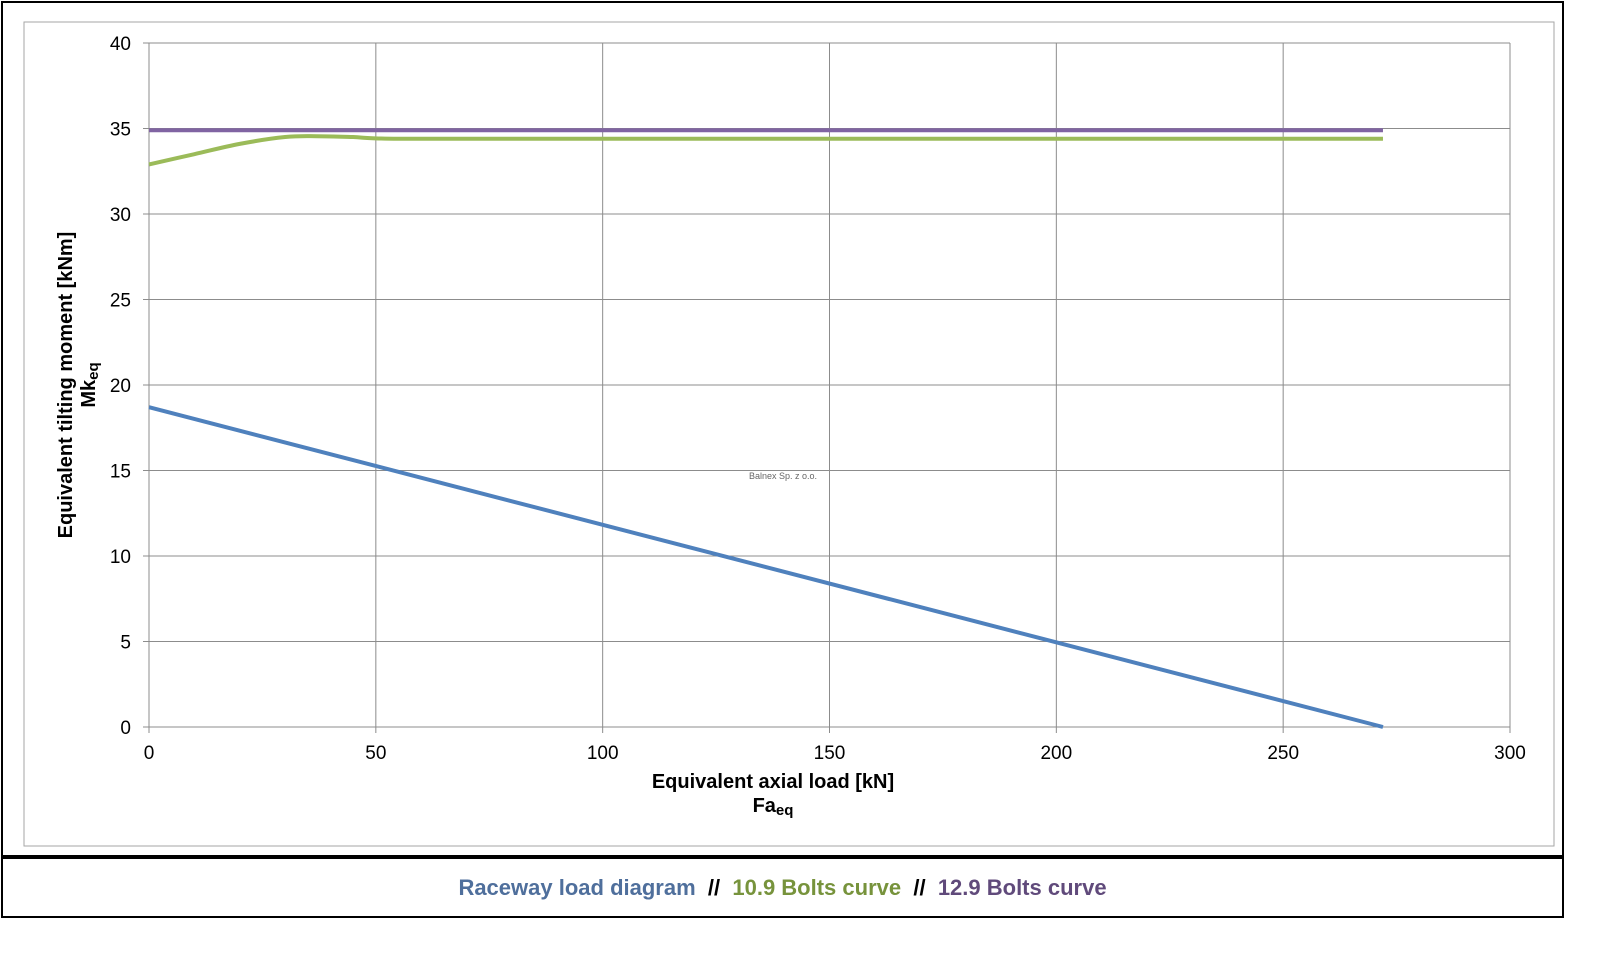 The image size is (1602, 972). What do you see at coordinates (1056, 753) in the screenshot?
I see `x-tick-label: 200` at bounding box center [1056, 753].